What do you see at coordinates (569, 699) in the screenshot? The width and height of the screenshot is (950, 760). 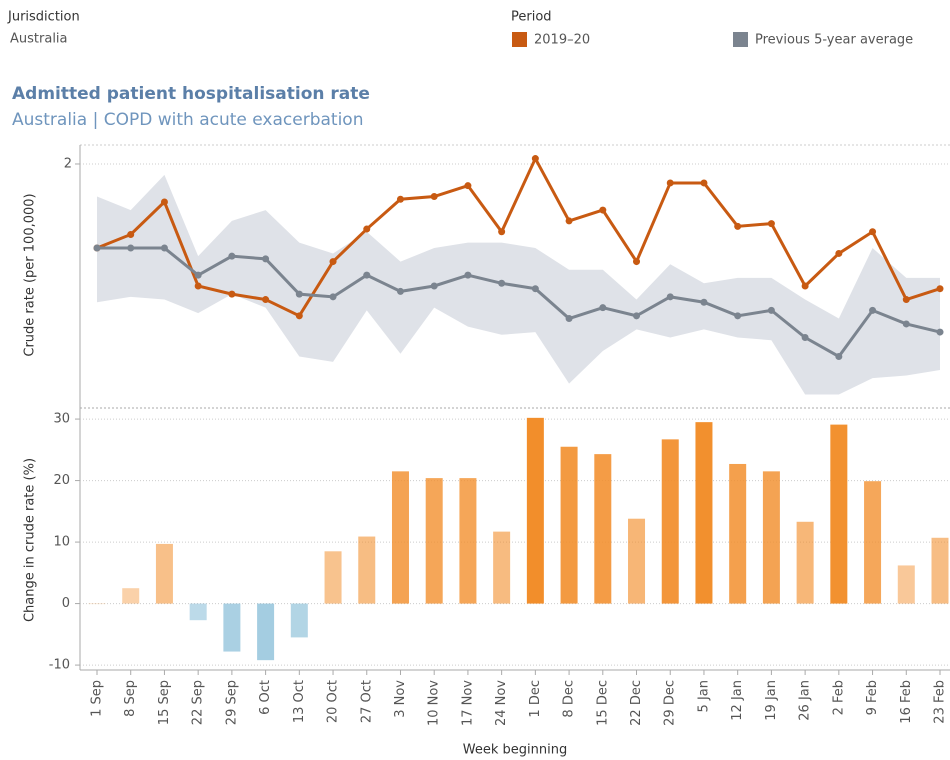 I see `x-tick-label: 8 Dec` at bounding box center [569, 699].